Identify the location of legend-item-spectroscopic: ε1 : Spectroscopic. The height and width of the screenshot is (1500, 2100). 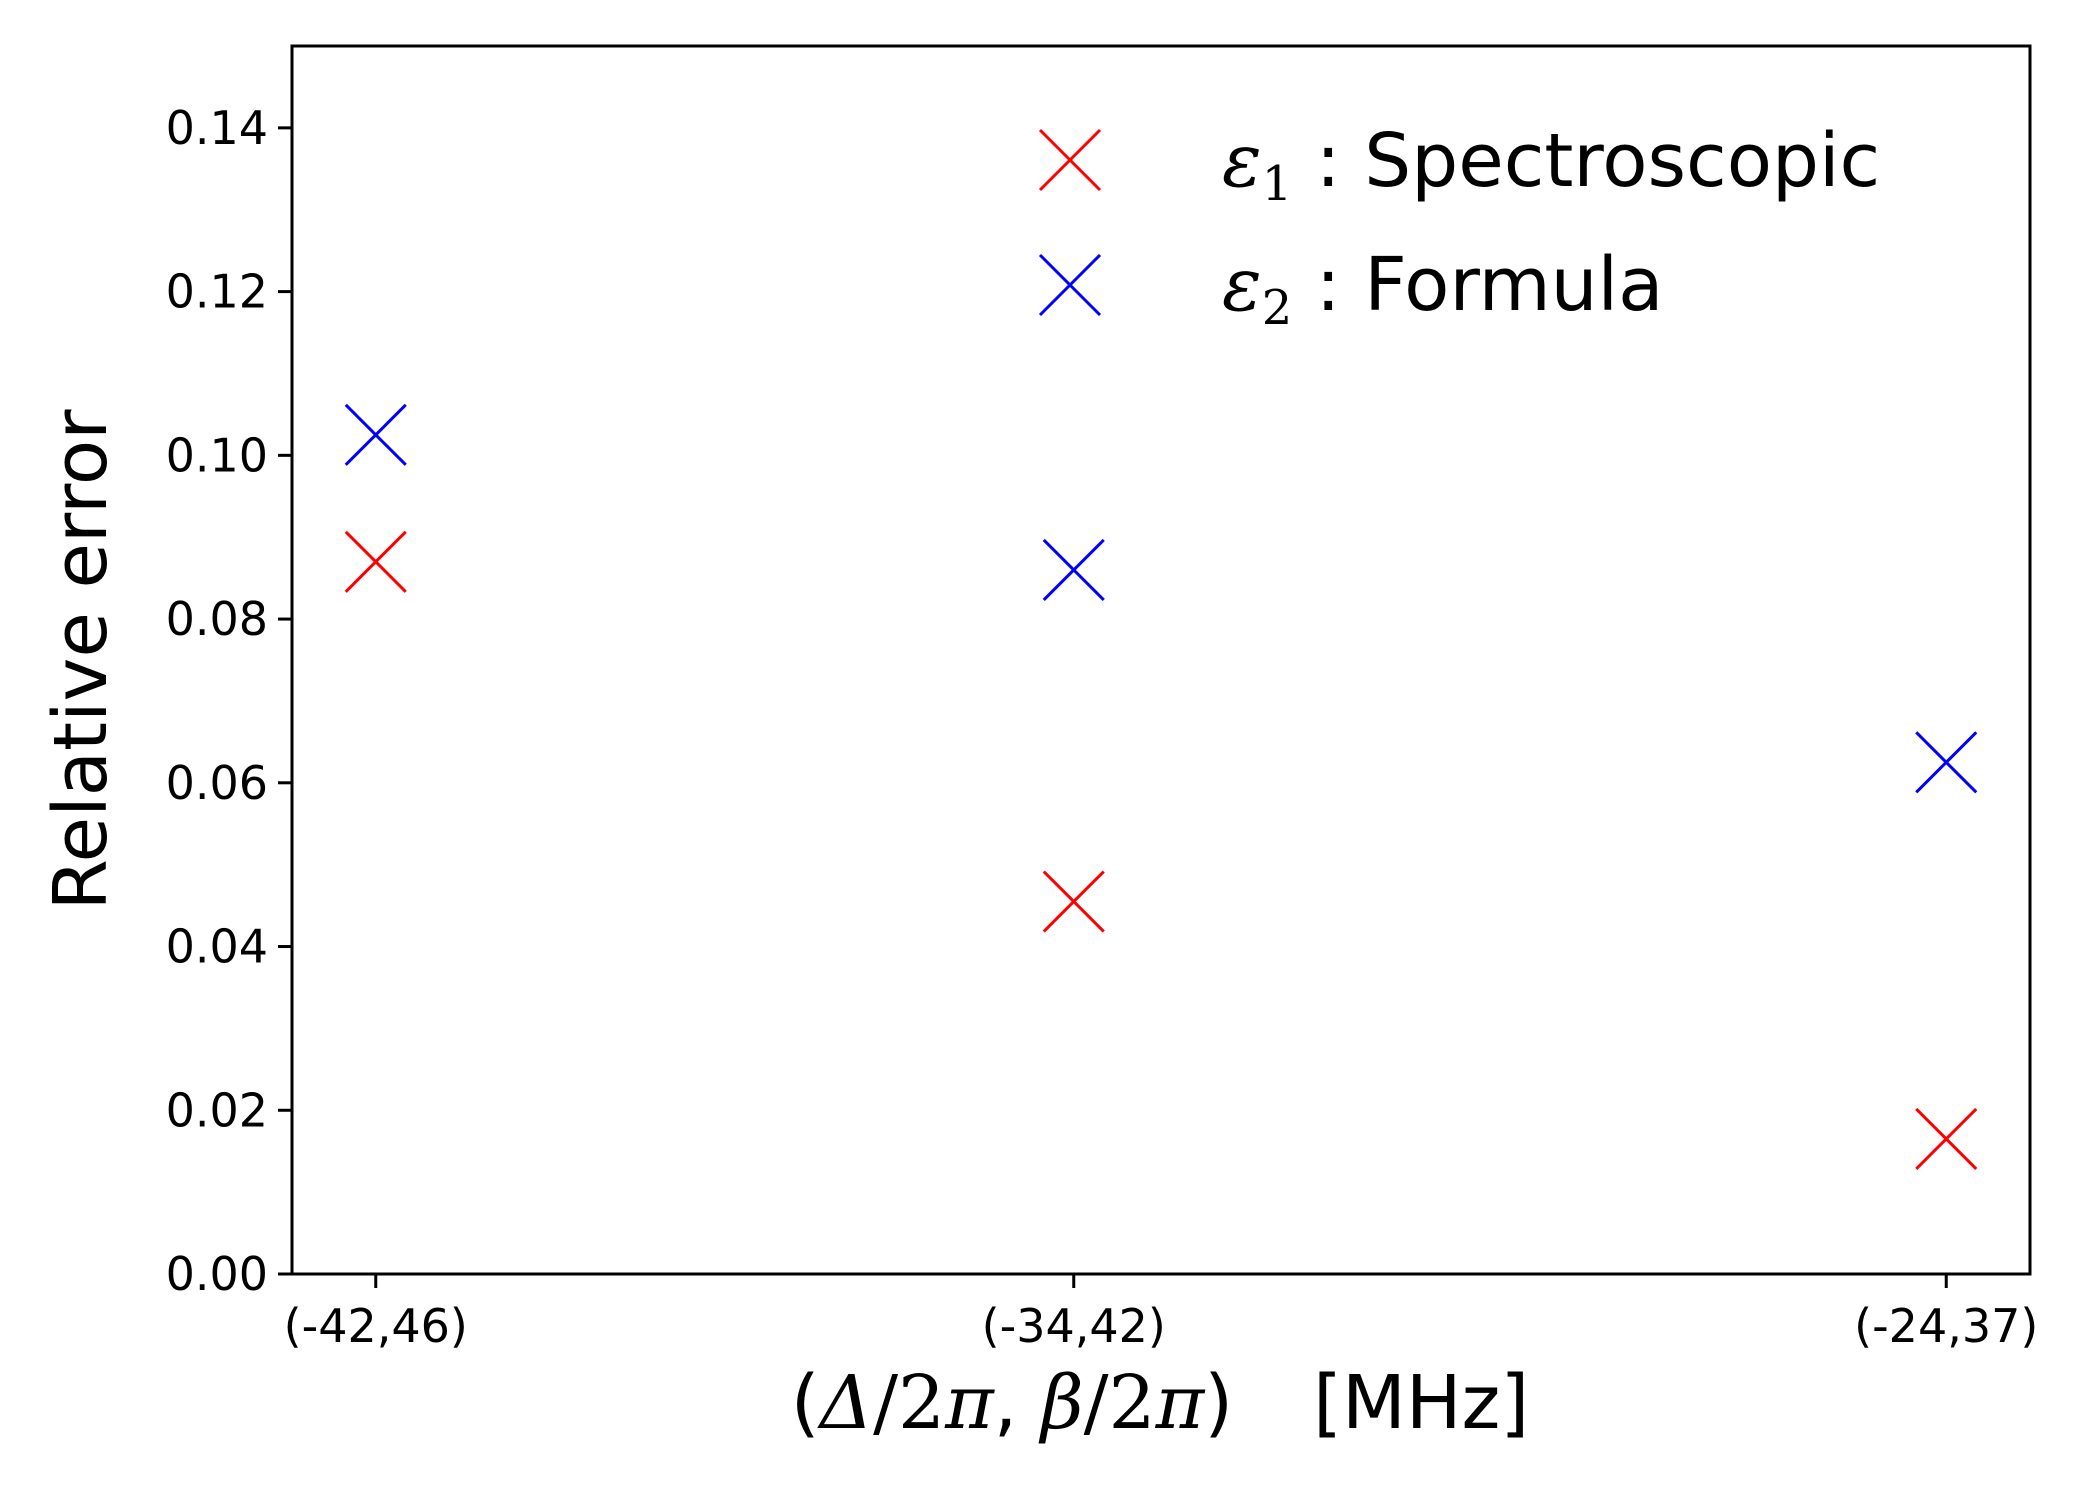
(1459, 165).